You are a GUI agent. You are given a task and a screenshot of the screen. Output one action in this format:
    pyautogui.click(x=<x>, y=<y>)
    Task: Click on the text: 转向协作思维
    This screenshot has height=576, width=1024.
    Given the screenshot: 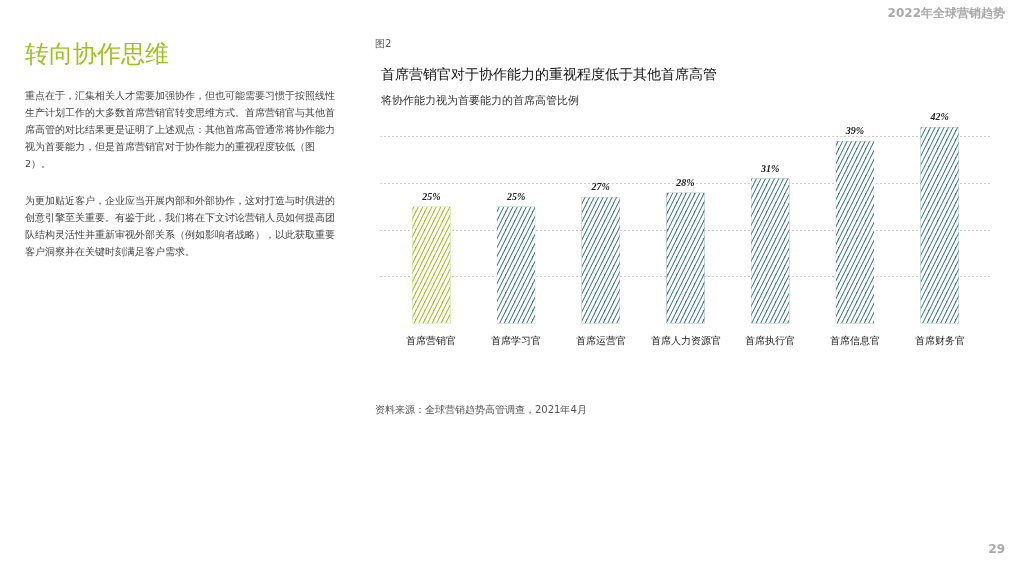 What is the action you would take?
    pyautogui.click(x=97, y=54)
    